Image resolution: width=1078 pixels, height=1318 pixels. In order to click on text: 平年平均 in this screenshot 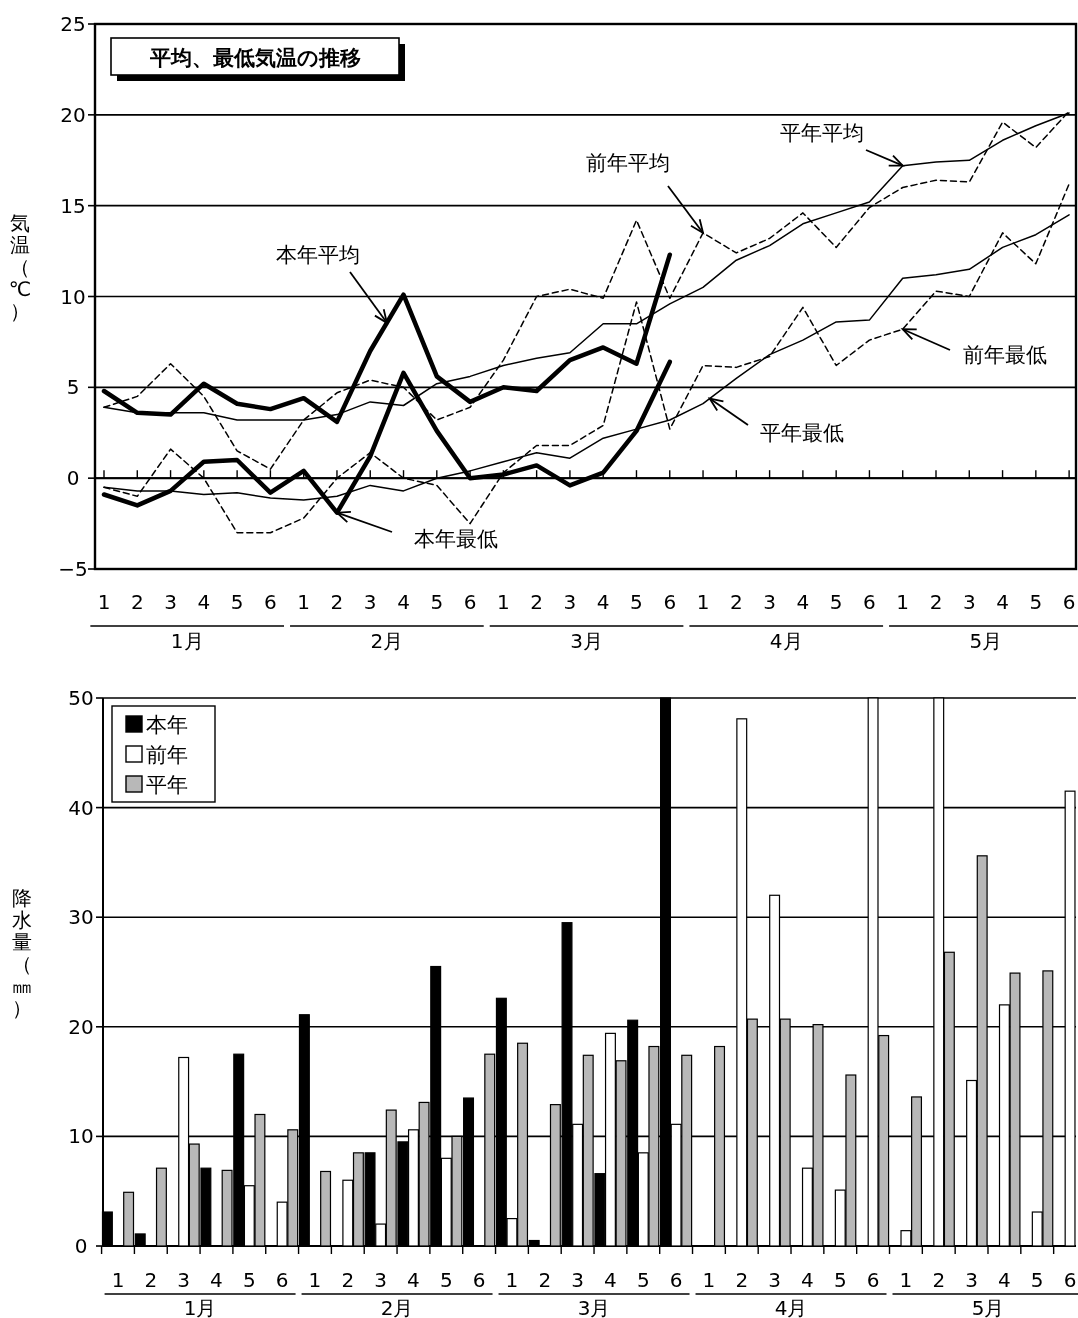, I will do `click(822, 133)`.